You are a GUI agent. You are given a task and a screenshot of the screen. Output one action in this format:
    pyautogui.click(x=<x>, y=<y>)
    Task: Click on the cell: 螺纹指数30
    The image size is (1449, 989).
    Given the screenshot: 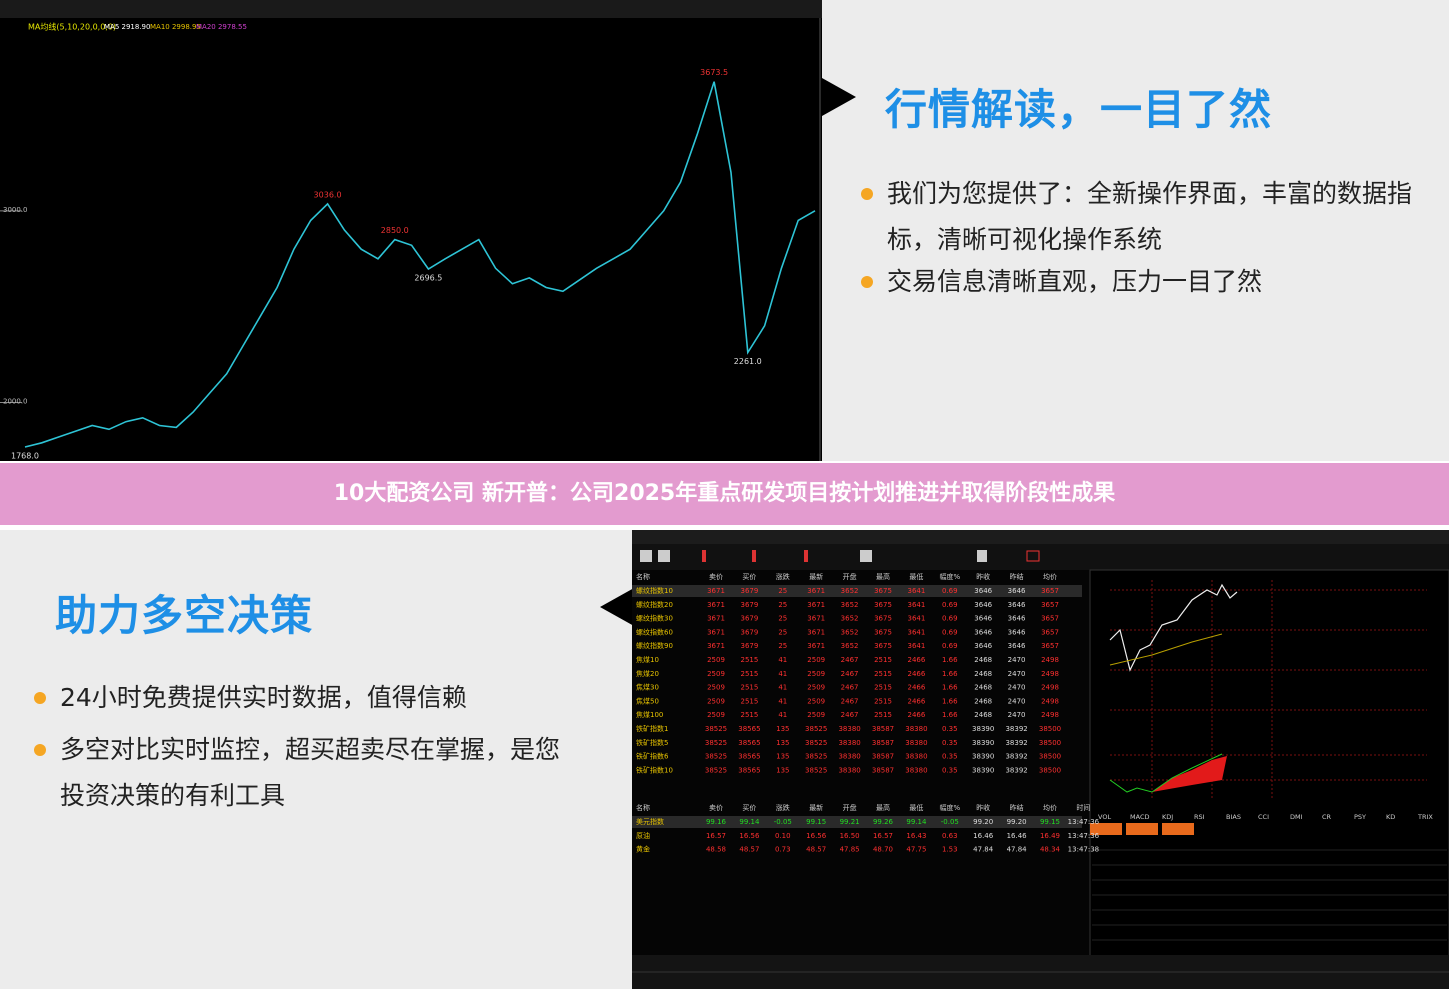 What is the action you would take?
    pyautogui.click(x=654, y=618)
    